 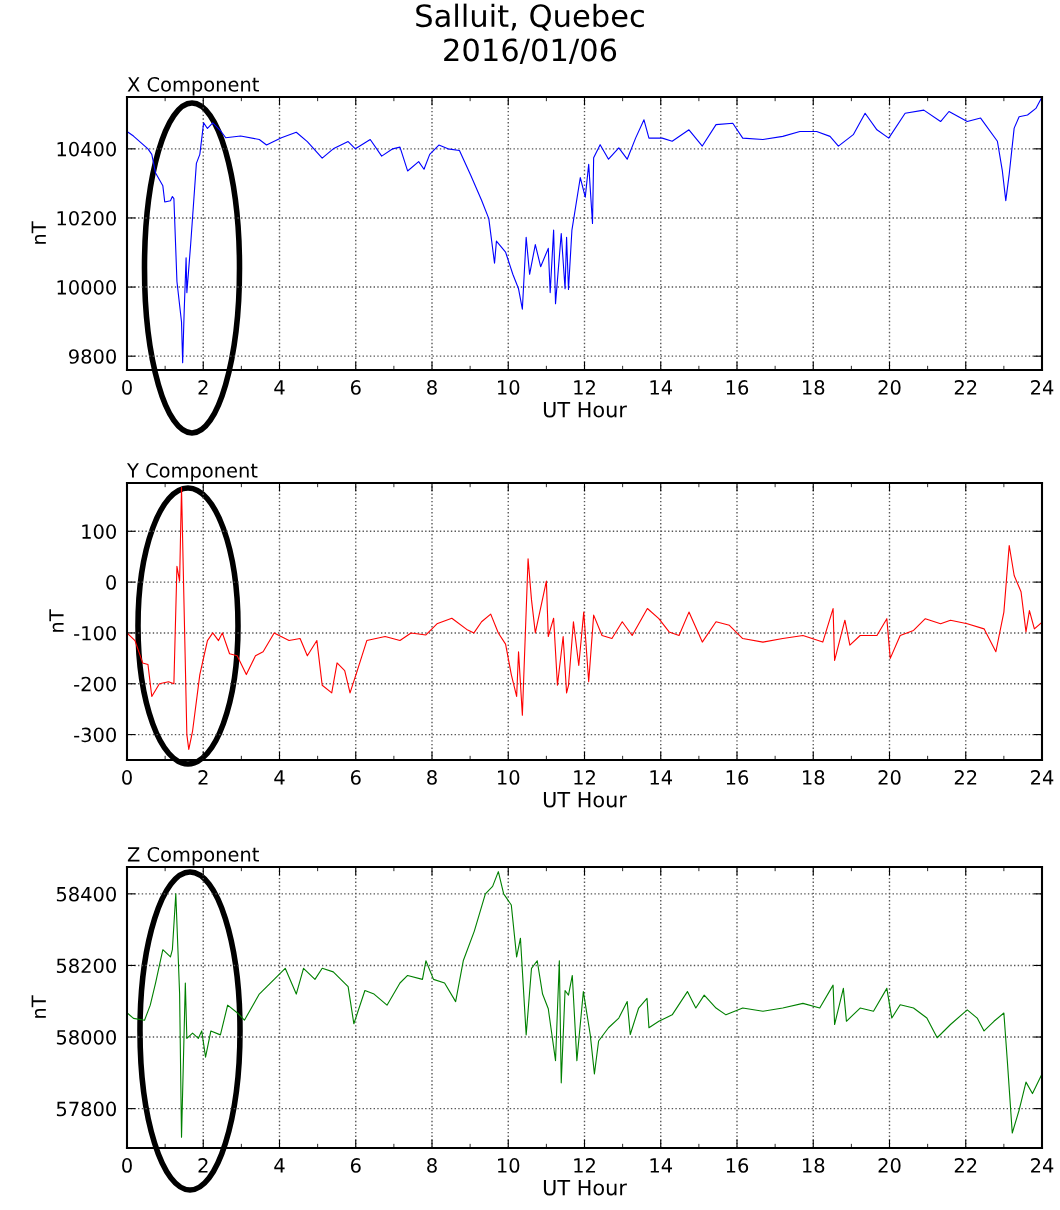 What do you see at coordinates (192, 472) in the screenshot?
I see `chart-subtitle: Y Component` at bounding box center [192, 472].